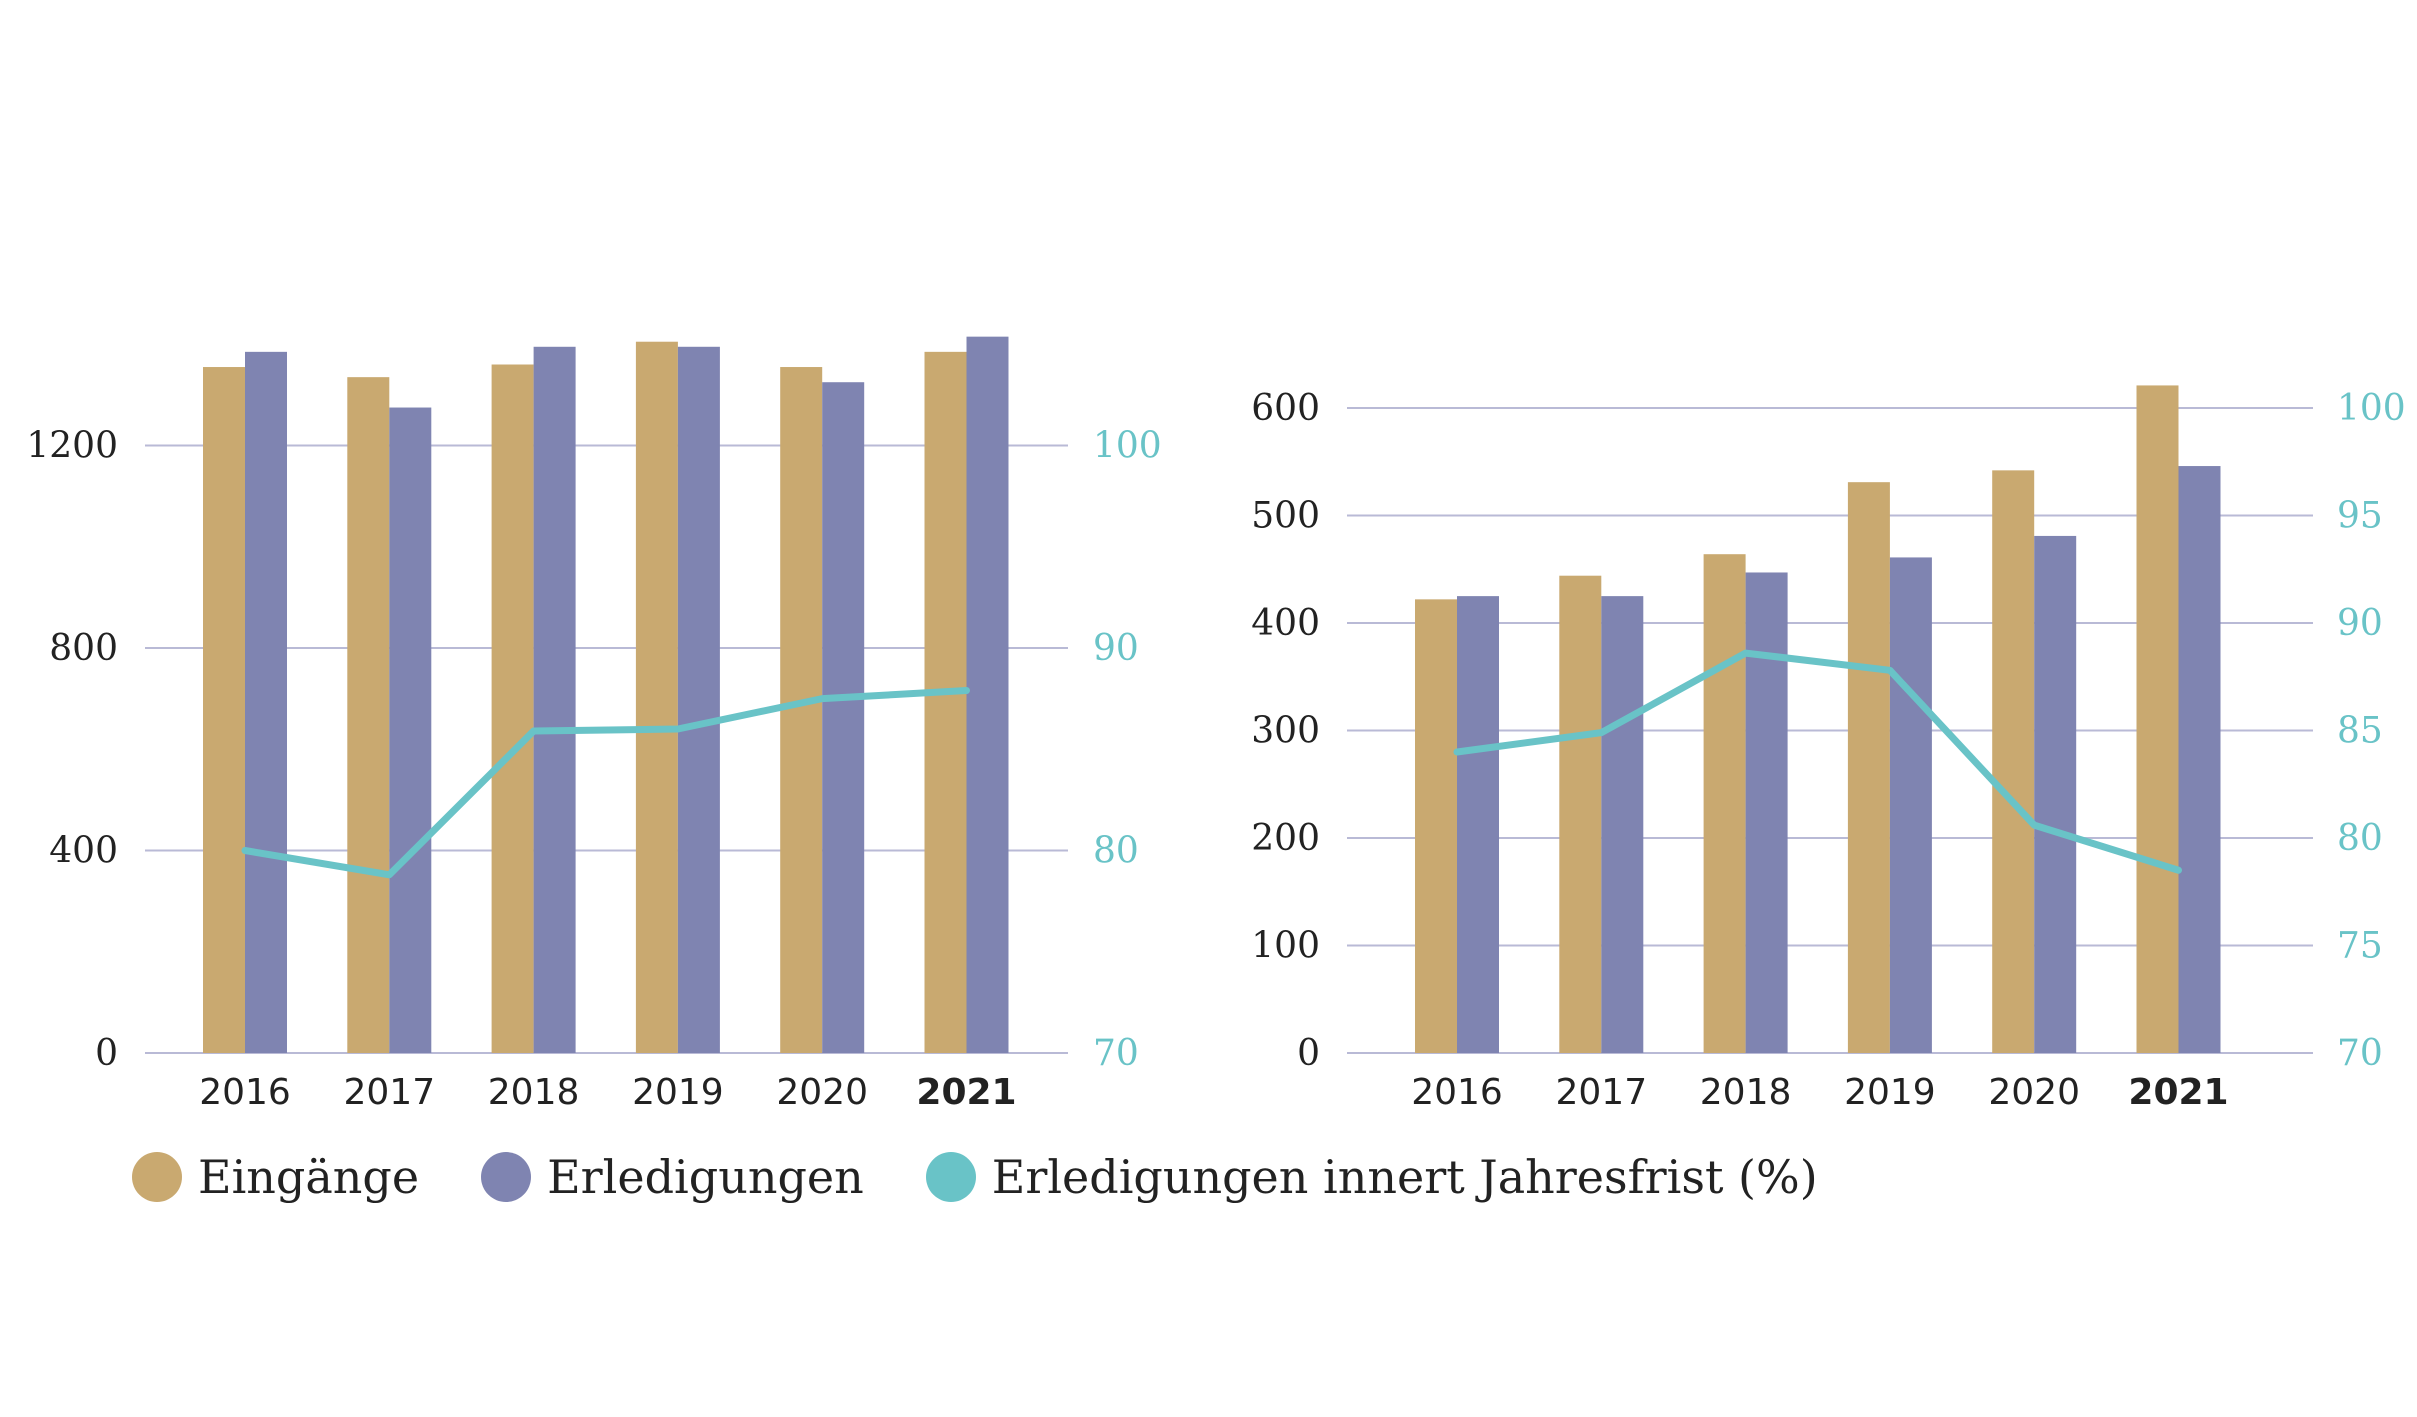 The width and height of the screenshot is (2417, 1417). What do you see at coordinates (1285, 838) in the screenshot?
I see `y-tick-label: 200` at bounding box center [1285, 838].